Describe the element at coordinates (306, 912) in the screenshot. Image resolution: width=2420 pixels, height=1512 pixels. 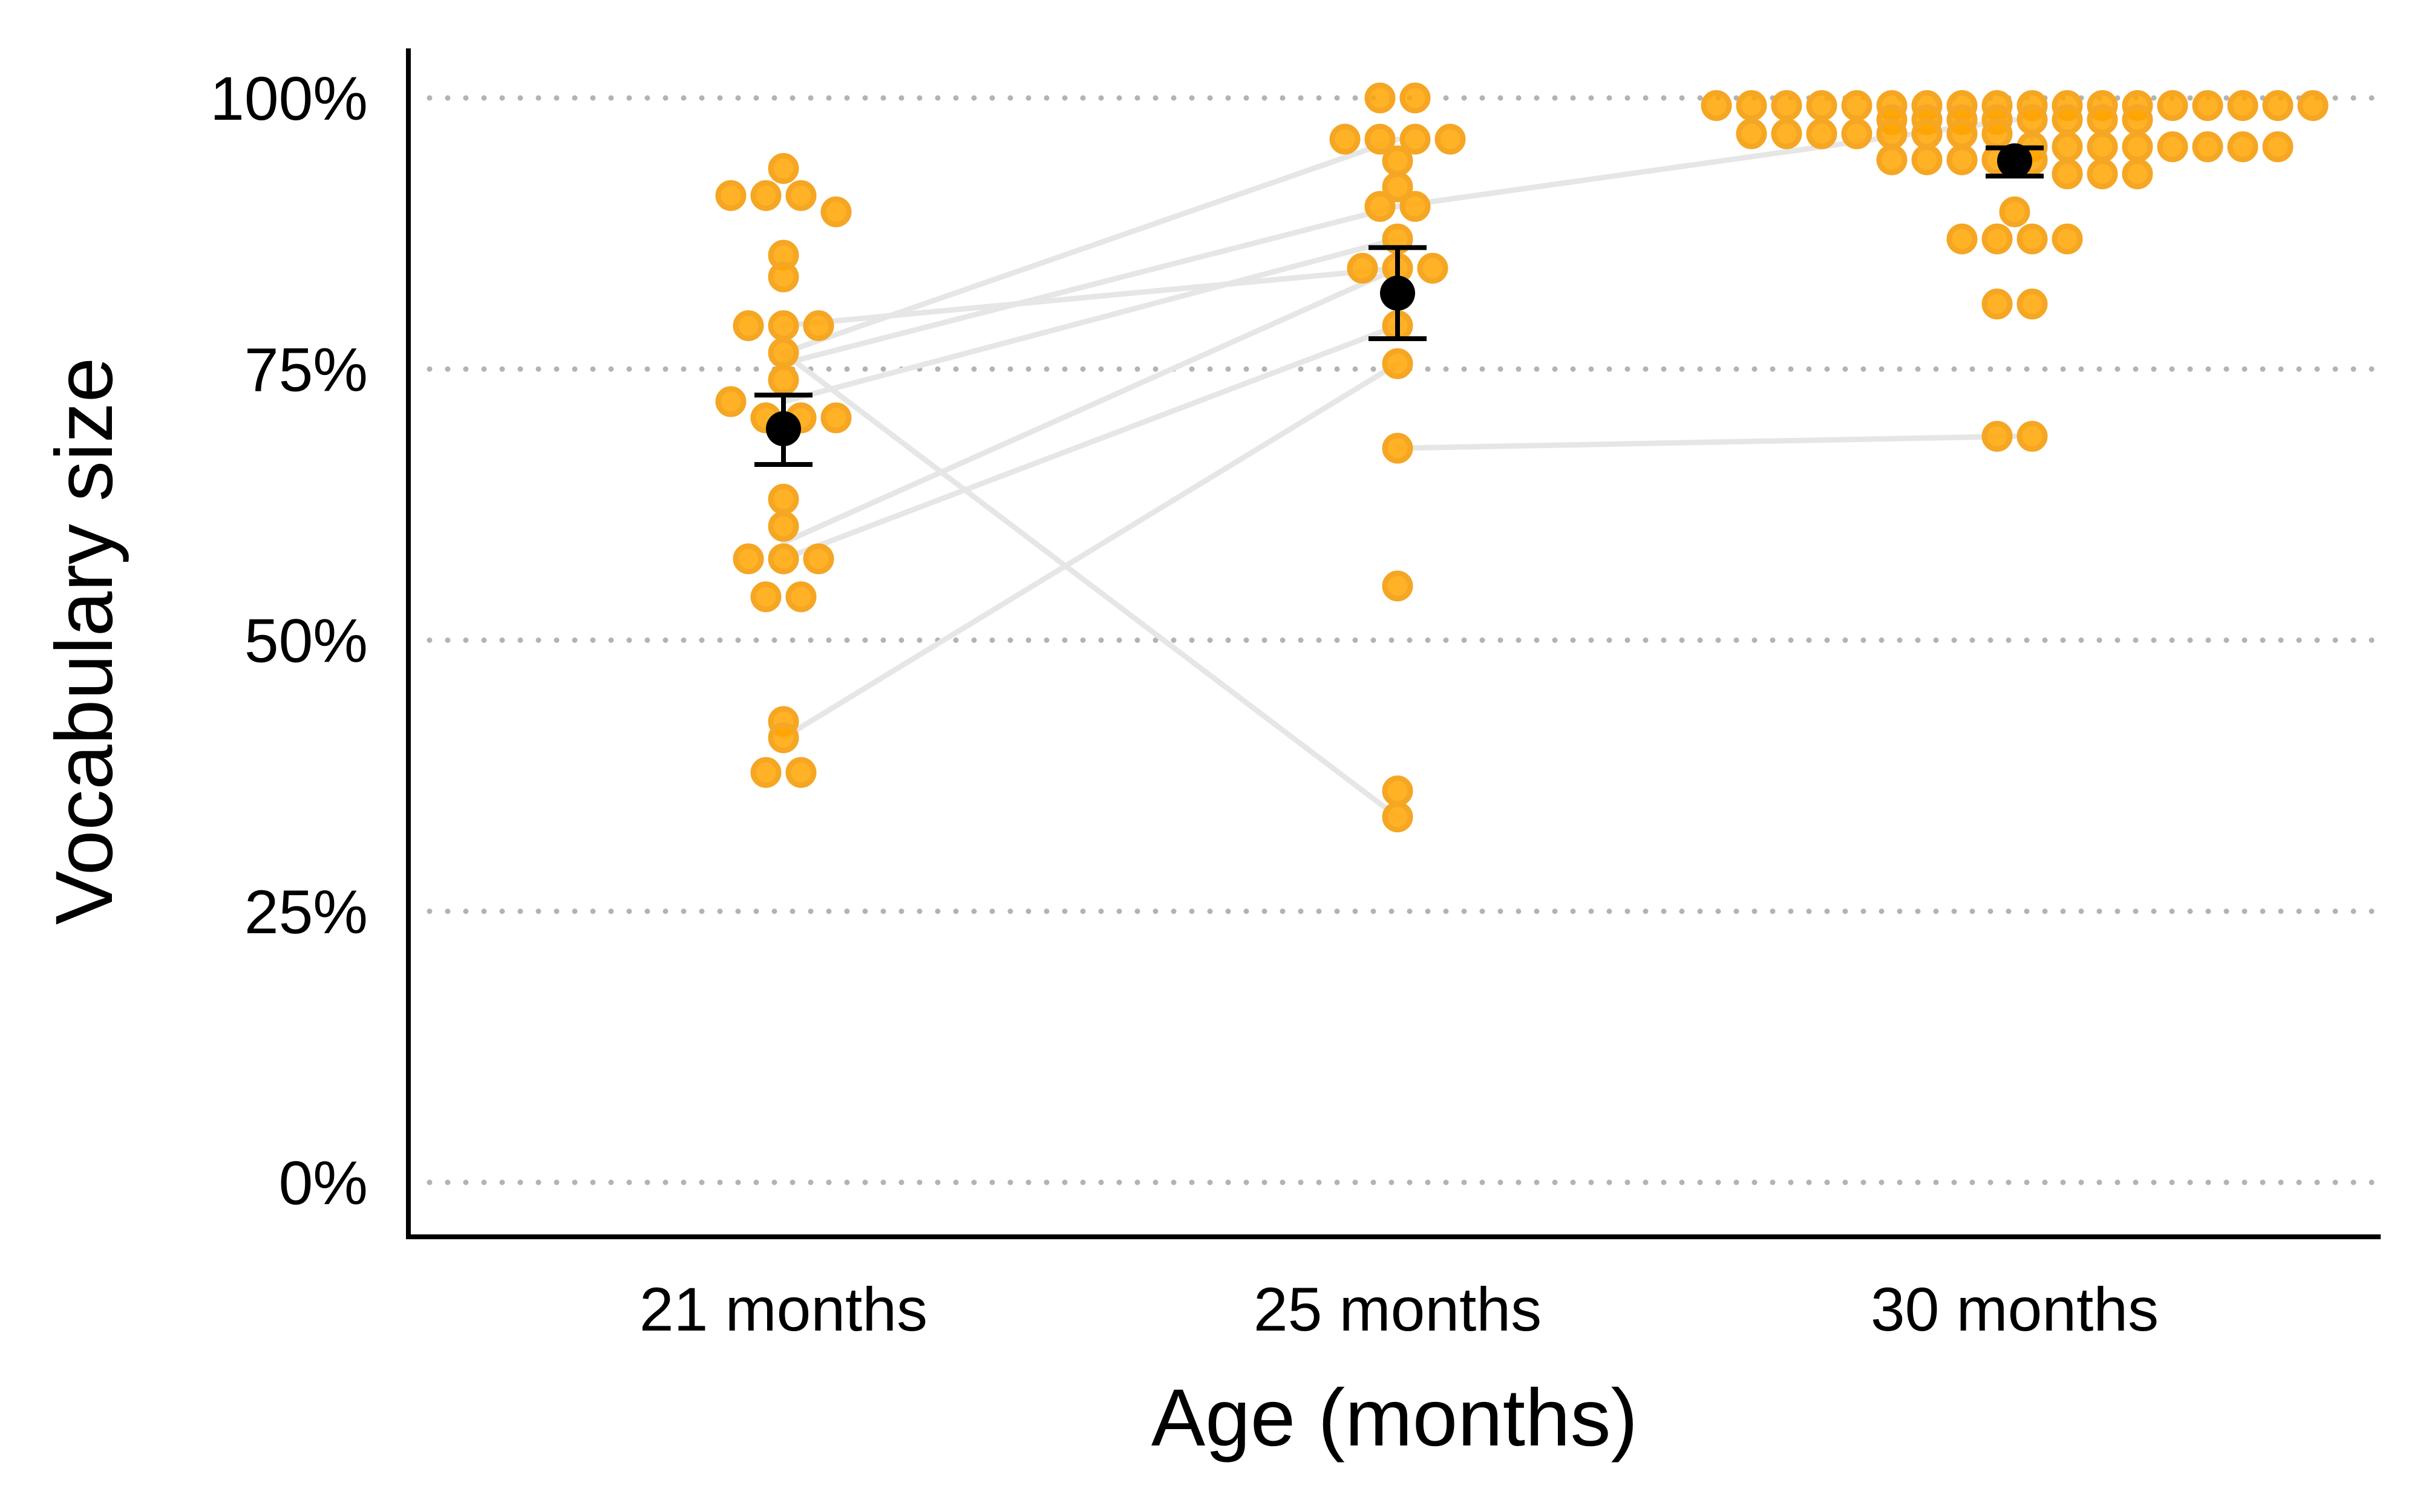
I see `y-tick-label: 25%` at that location.